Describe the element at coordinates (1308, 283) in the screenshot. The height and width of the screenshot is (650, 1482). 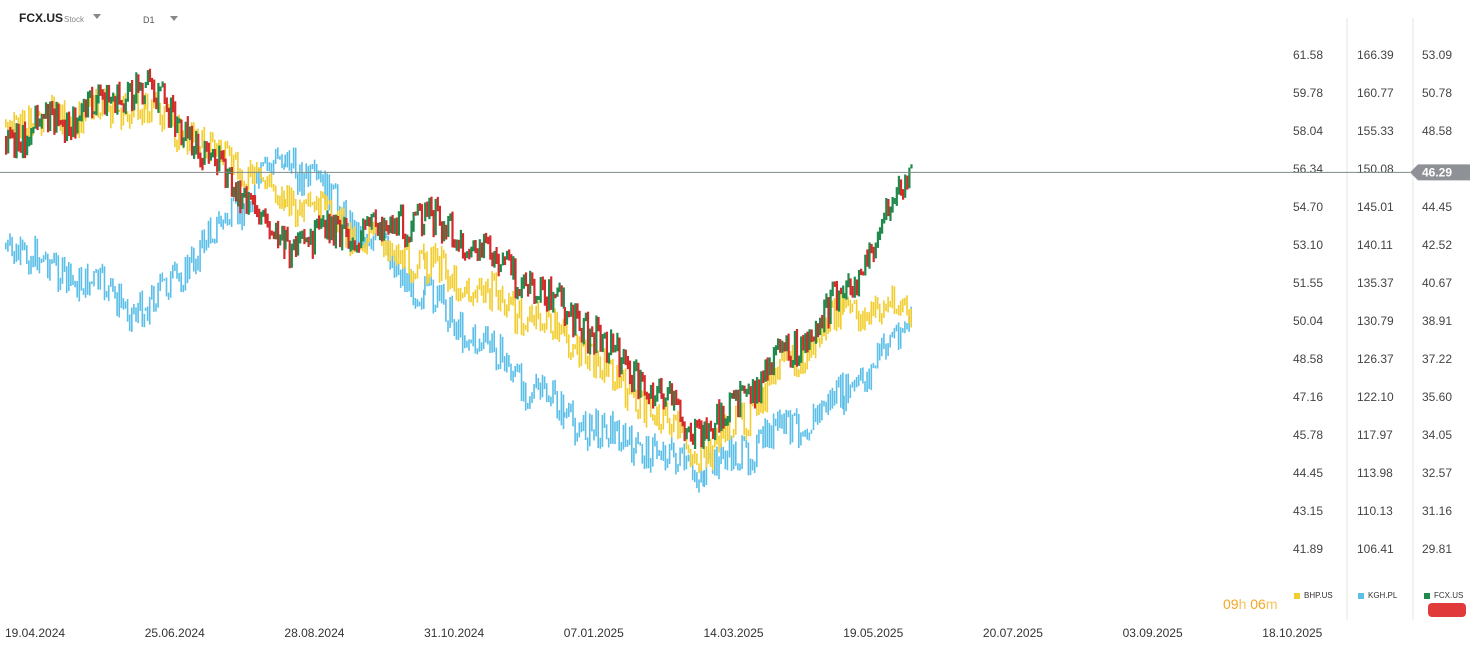
I see `y-tick-label: 51.55` at that location.